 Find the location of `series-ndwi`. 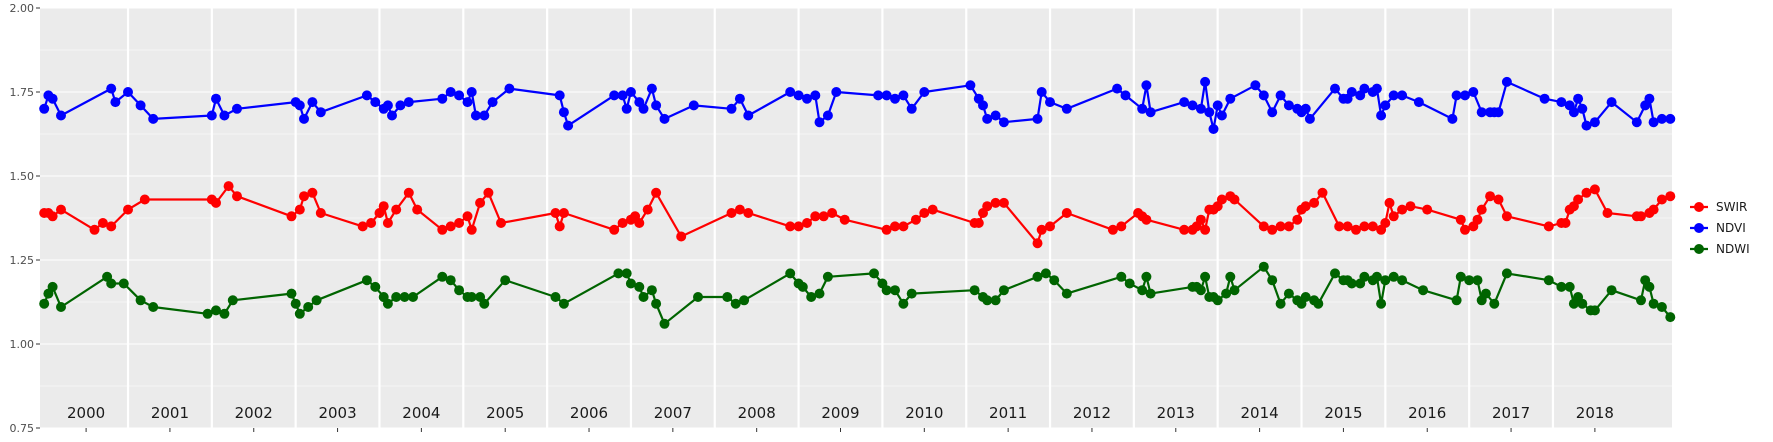

series-ndwi is located at coordinates (857, 295).